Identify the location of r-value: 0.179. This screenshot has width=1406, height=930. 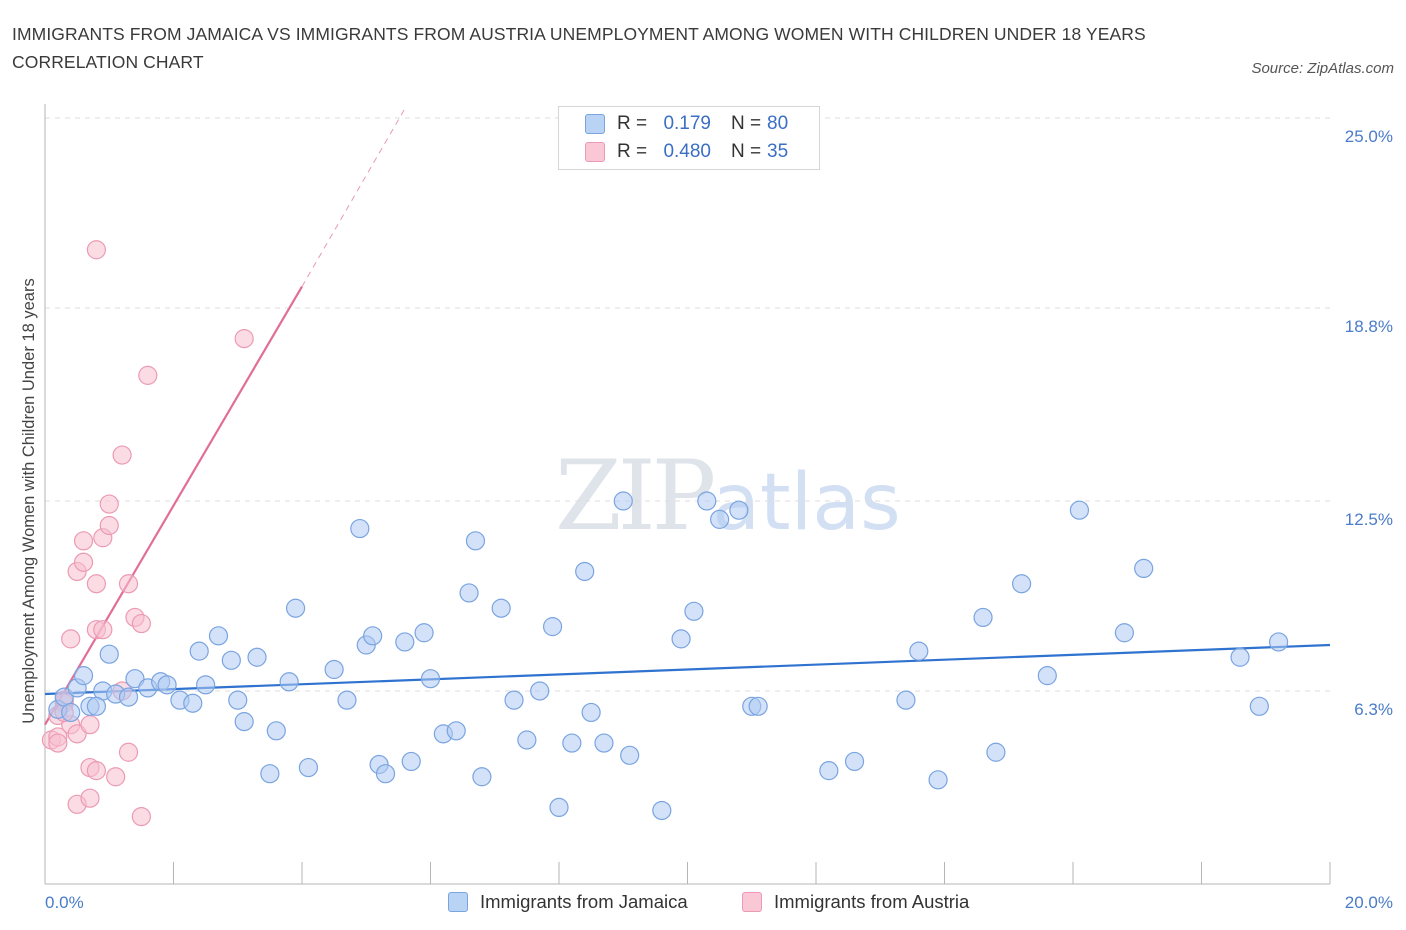
(687, 123).